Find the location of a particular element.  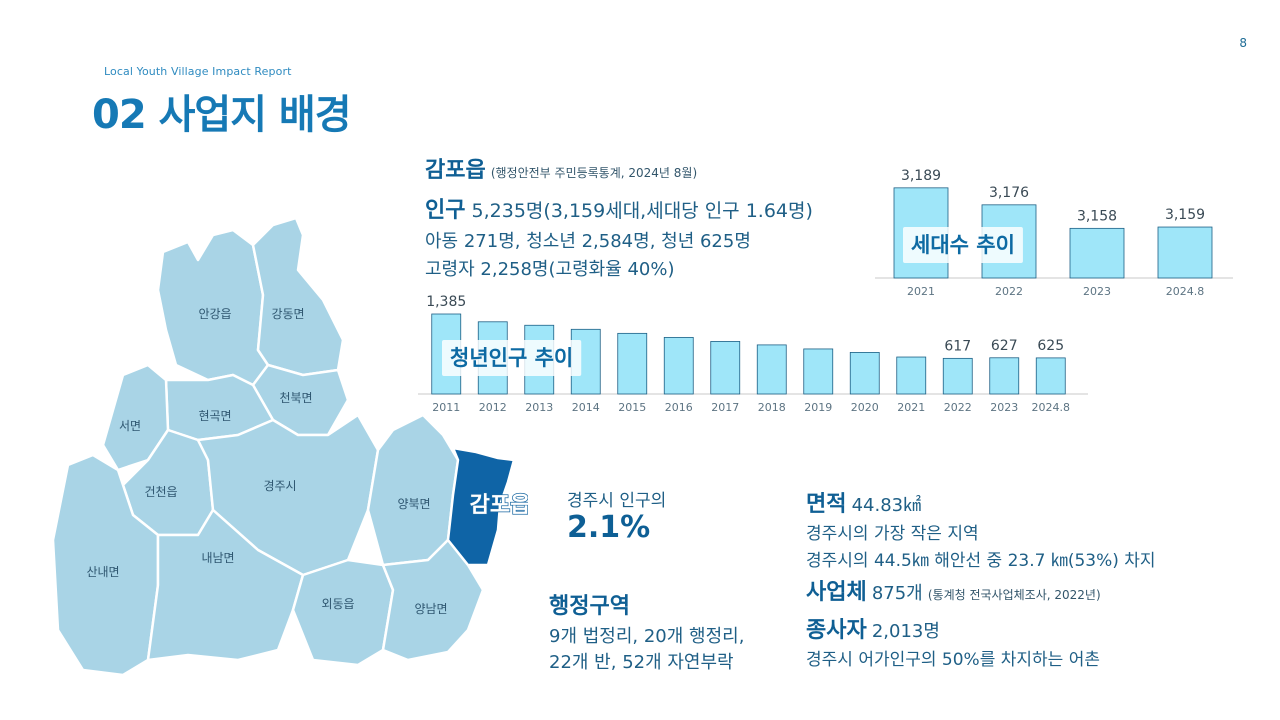

share-value: 2.1% is located at coordinates (609, 527).